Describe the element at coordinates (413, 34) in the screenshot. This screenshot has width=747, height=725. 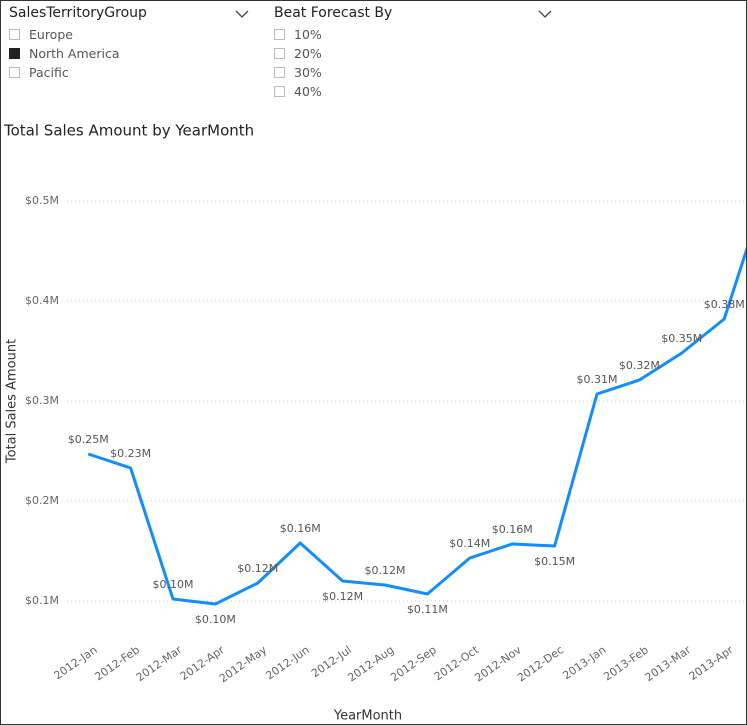
I see `slicer-item: 10%` at that location.